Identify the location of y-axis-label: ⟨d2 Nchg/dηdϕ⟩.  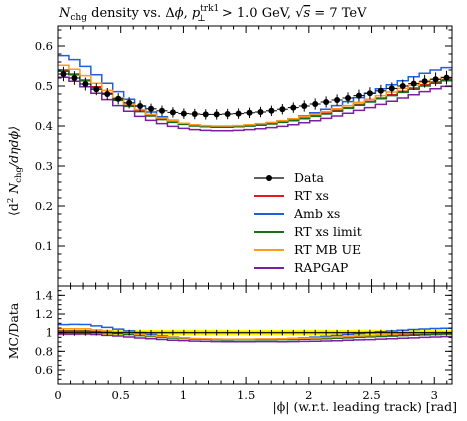
(15, 171).